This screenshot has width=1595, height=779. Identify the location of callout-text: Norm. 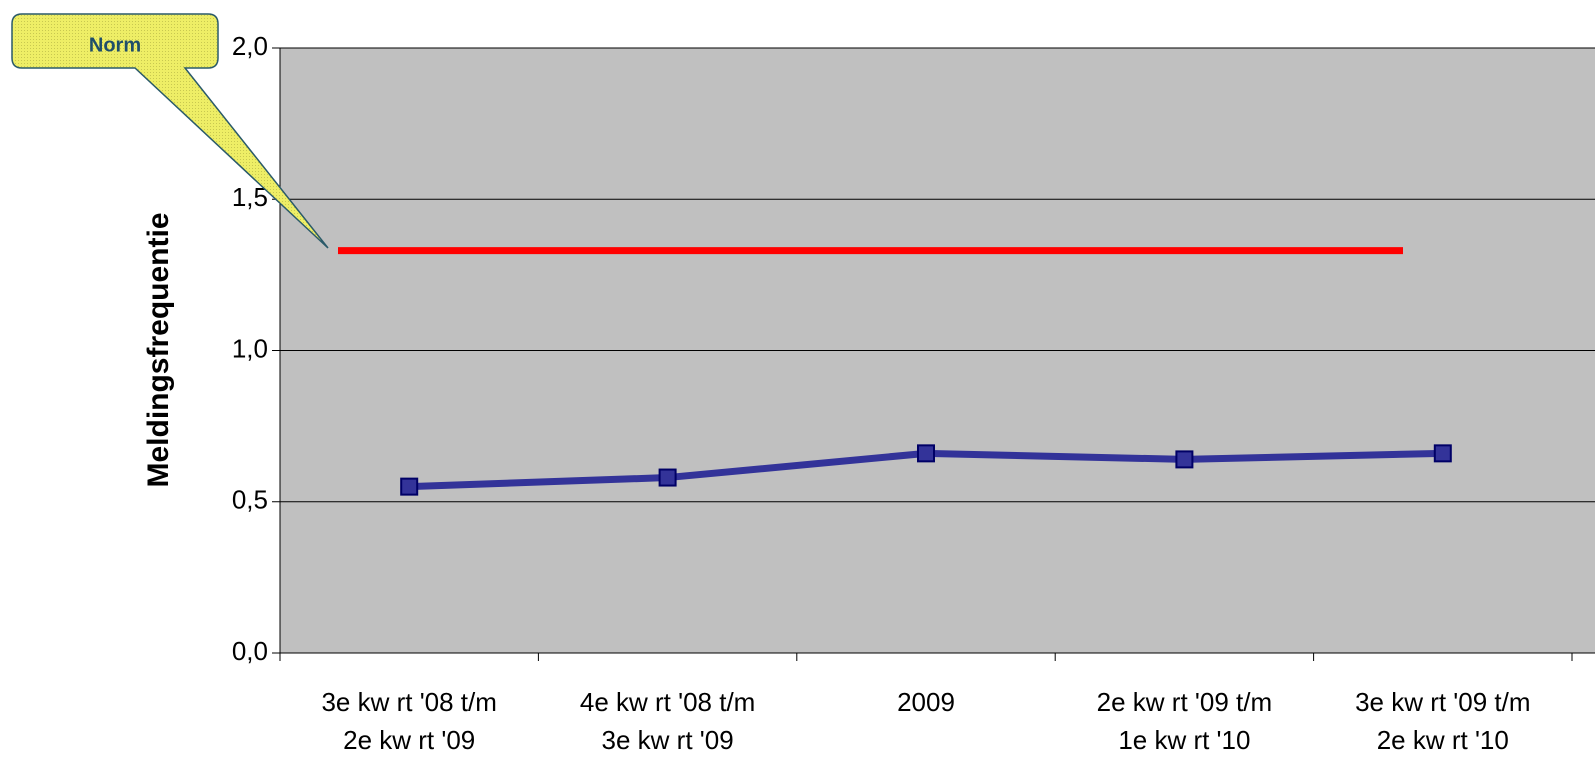
(115, 45).